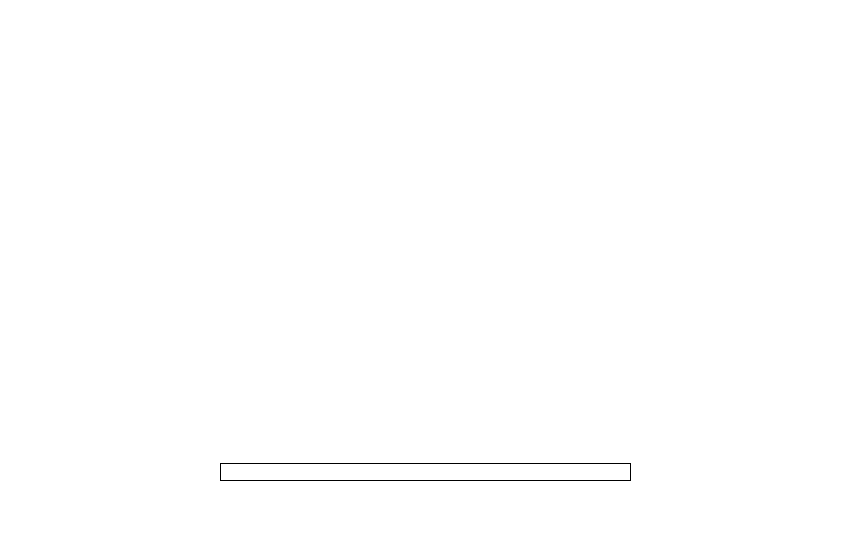 Image resolution: width=850 pixels, height=540 pixels. I want to click on colorbar, so click(425, 472).